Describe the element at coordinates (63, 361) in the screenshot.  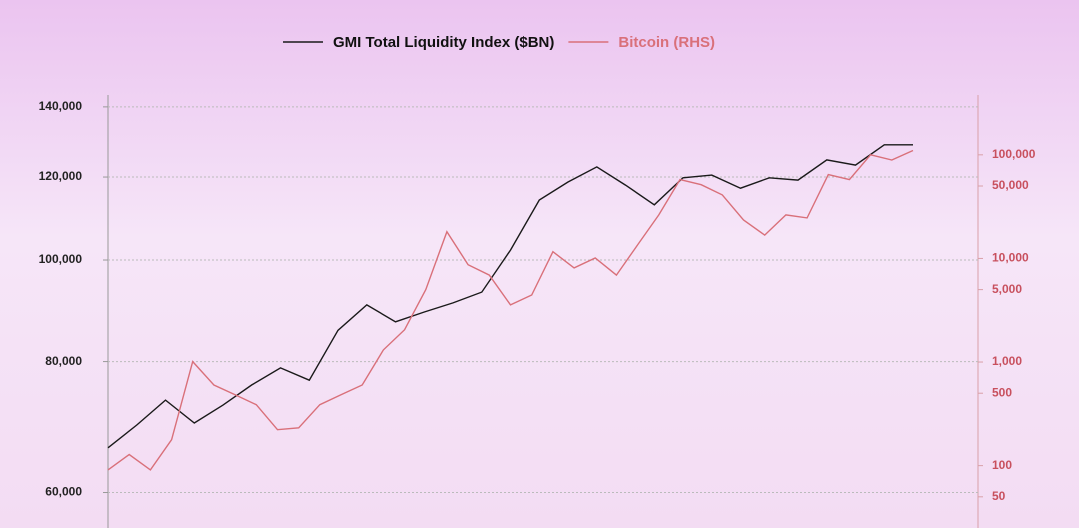
I see `y-tick-label: 80,000` at that location.